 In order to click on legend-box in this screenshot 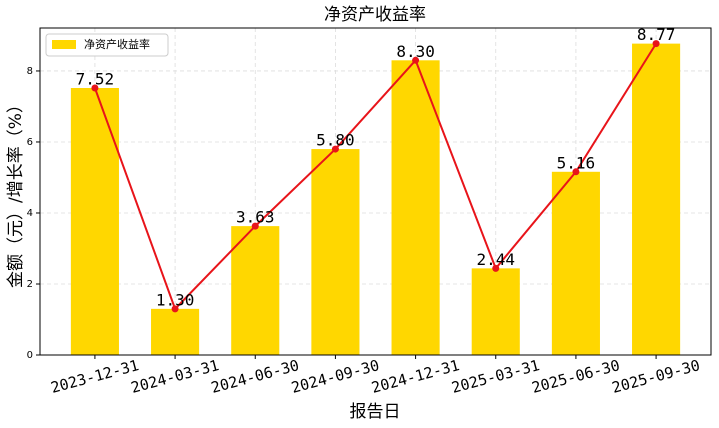, I will do `click(107, 45)`.